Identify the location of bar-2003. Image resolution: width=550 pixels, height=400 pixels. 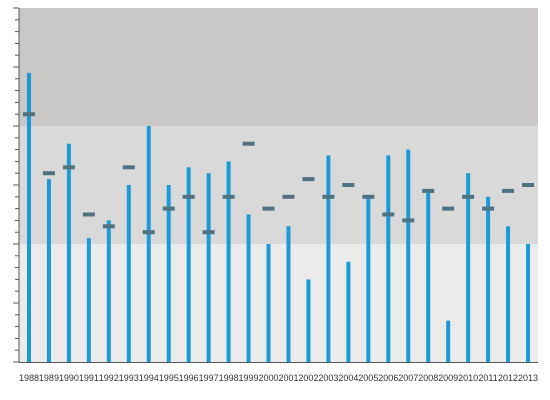
(328, 258).